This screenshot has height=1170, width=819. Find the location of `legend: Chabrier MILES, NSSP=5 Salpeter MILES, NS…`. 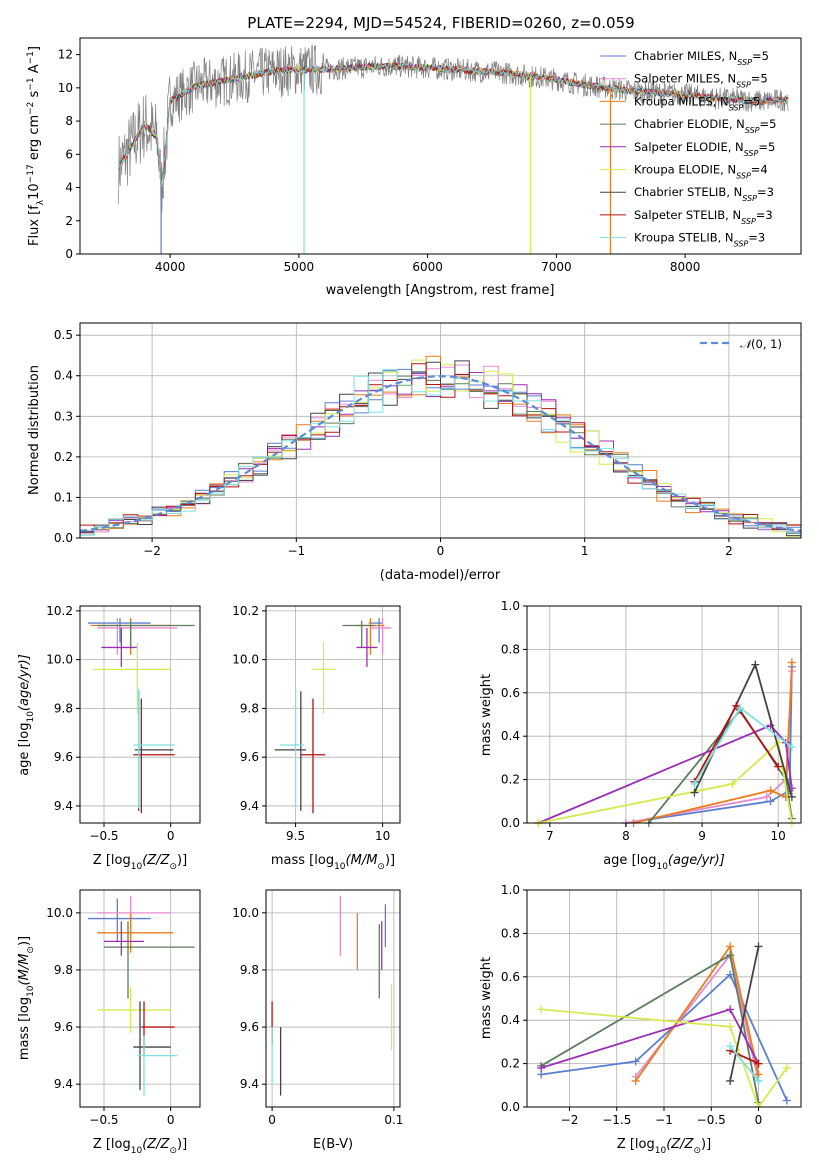

legend: Chabrier MILES, NSSP=5 Salpeter MILES, NS… is located at coordinates (688, 148).